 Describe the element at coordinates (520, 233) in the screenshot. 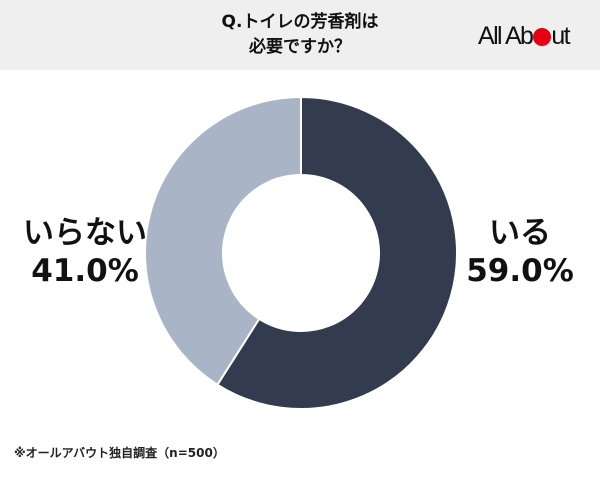

I see `slice-name-iru: いる` at that location.